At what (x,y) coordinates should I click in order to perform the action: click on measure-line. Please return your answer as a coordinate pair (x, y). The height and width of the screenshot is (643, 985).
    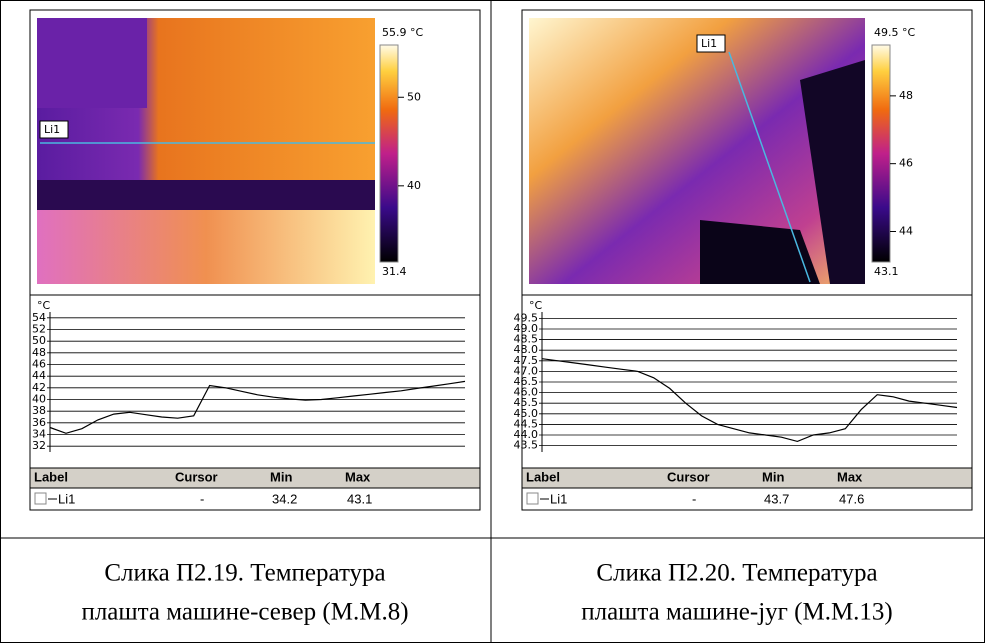
    Looking at the image, I should click on (769, 167).